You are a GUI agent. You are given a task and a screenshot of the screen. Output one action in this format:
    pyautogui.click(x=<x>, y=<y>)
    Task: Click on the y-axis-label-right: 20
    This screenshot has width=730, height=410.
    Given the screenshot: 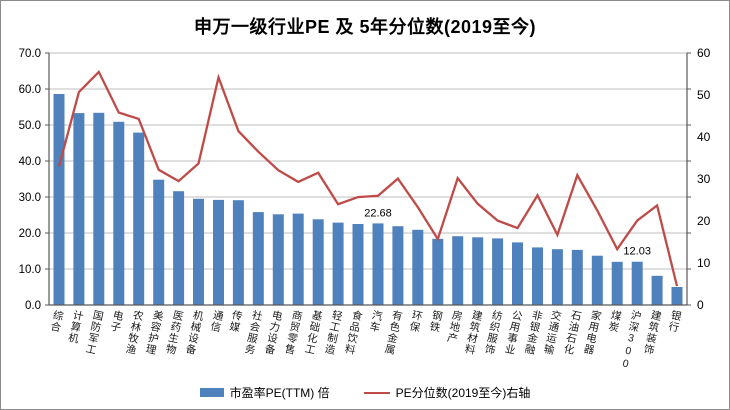 What is the action you would take?
    pyautogui.click(x=704, y=221)
    